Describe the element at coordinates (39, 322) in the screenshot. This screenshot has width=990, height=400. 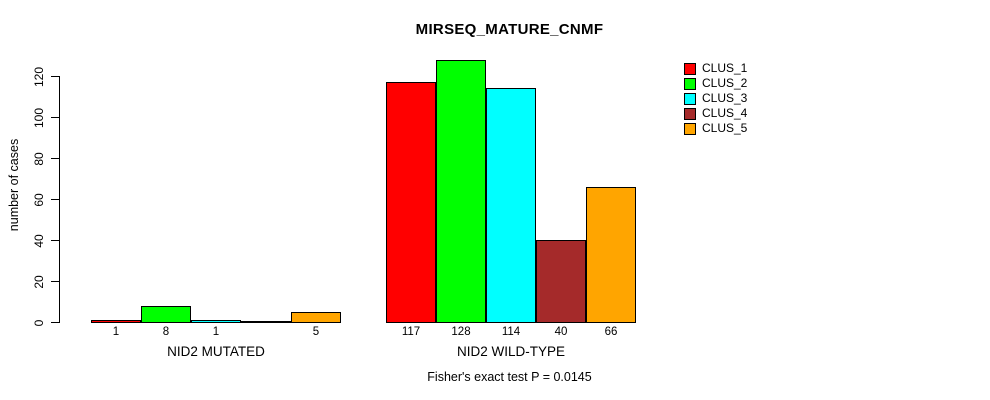
I see `y-tick-label: 0` at that location.